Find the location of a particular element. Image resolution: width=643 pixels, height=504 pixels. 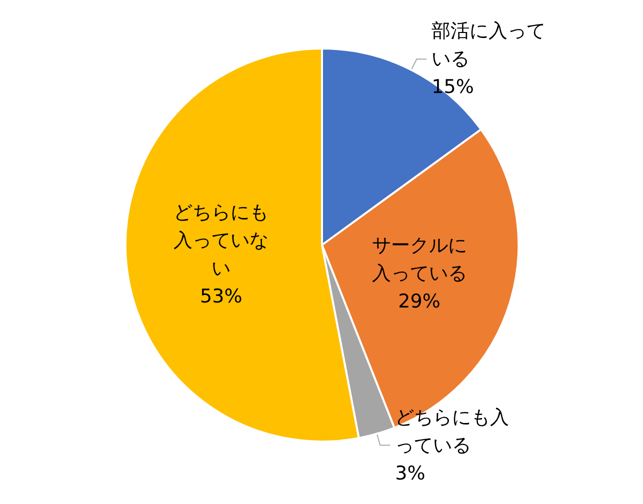

slice-label: どちらにも入っていない is located at coordinates (221, 241).